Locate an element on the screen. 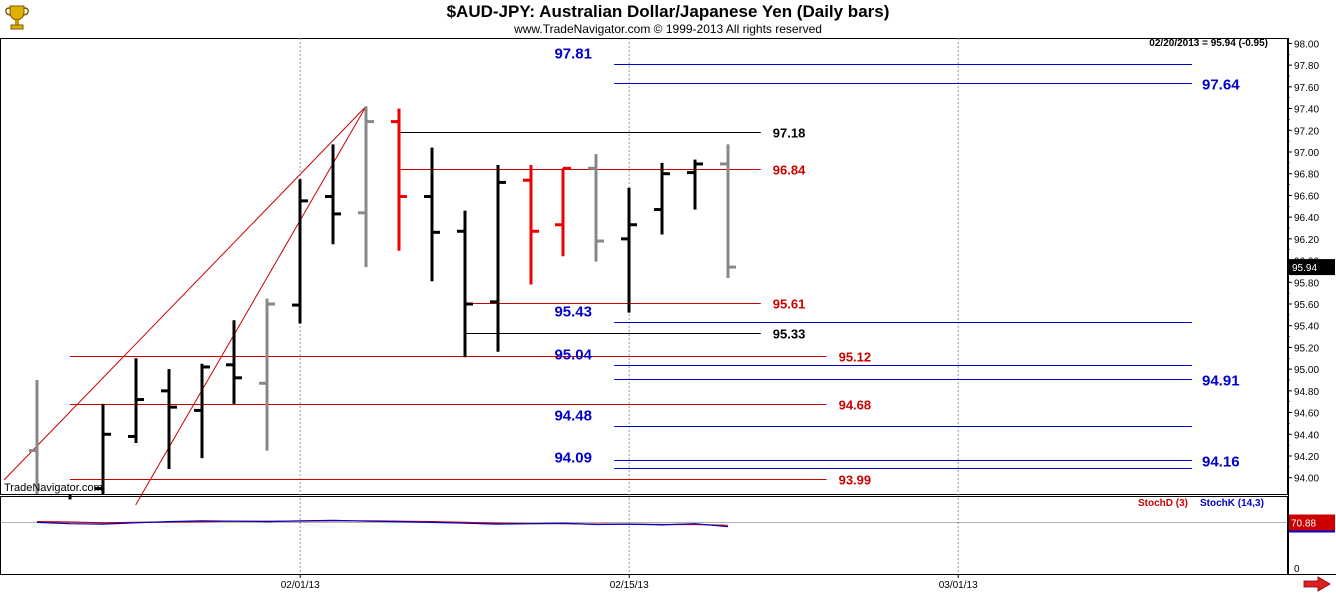  watermark-text: TradeNavigator.com is located at coordinates (53, 488).